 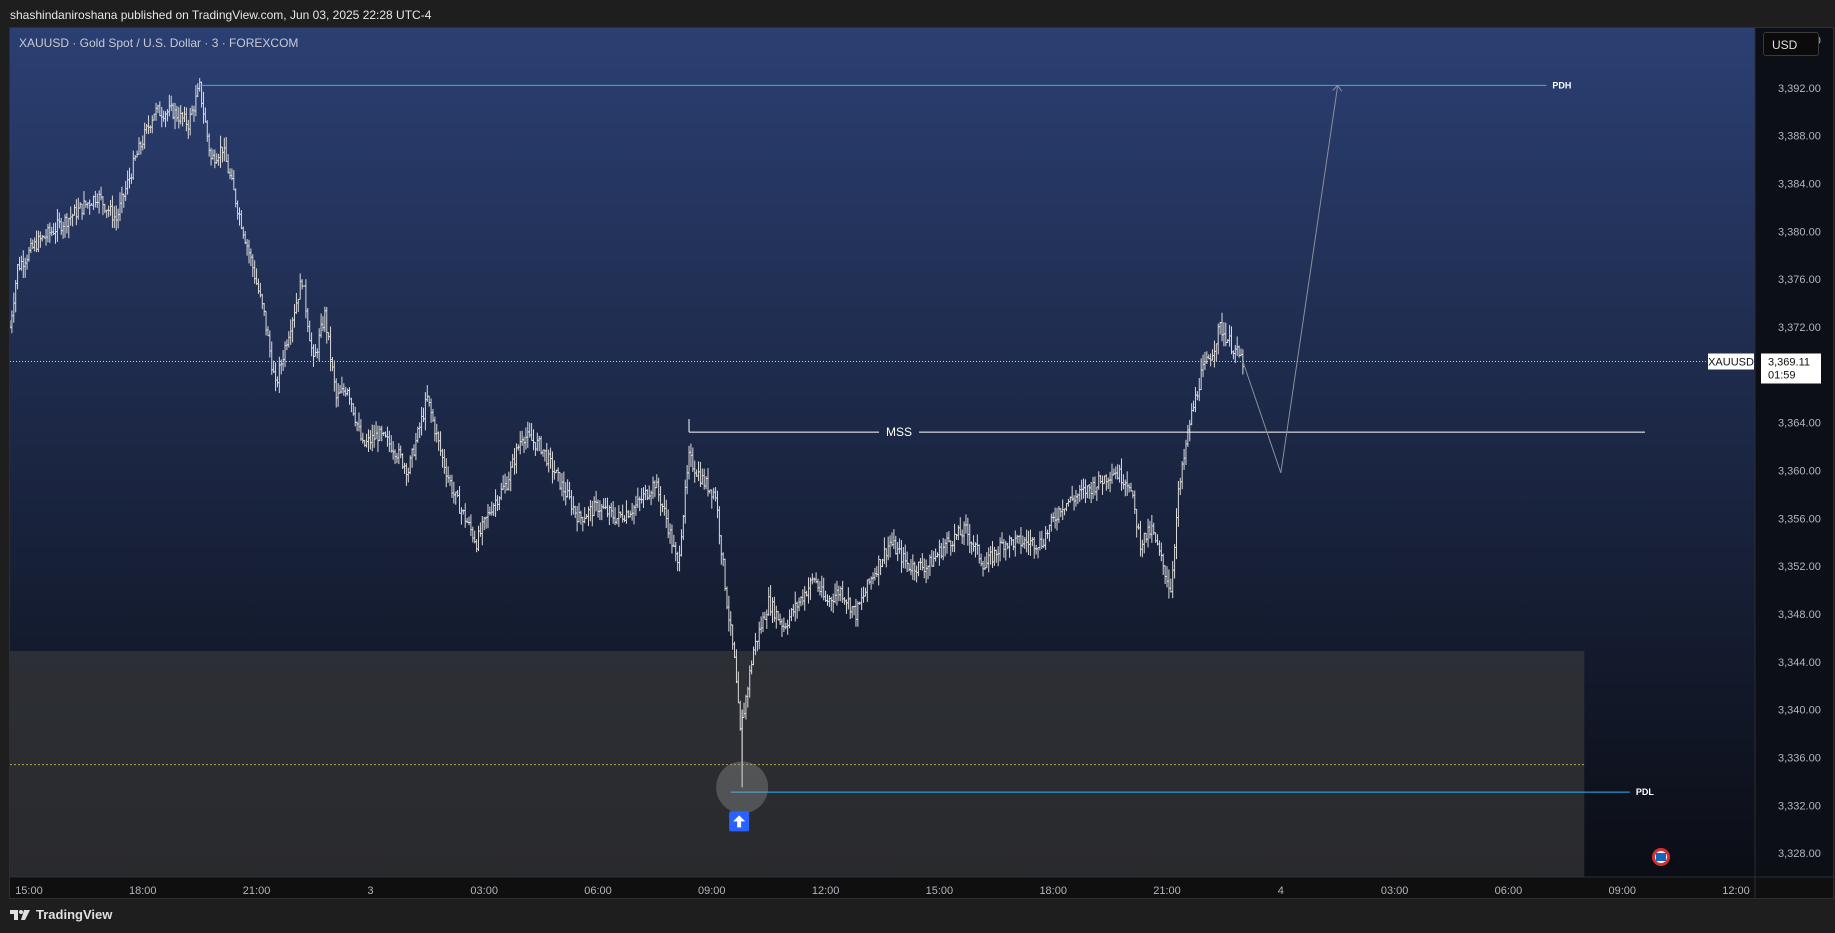 I want to click on time-scale-background, so click(x=921, y=887).